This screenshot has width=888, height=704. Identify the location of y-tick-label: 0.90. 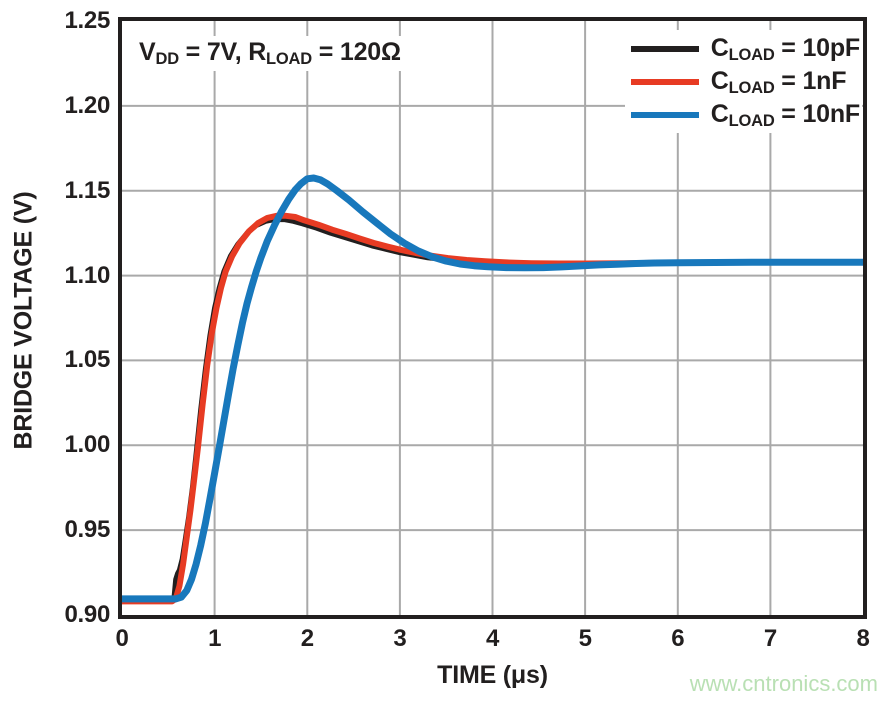
(87, 614).